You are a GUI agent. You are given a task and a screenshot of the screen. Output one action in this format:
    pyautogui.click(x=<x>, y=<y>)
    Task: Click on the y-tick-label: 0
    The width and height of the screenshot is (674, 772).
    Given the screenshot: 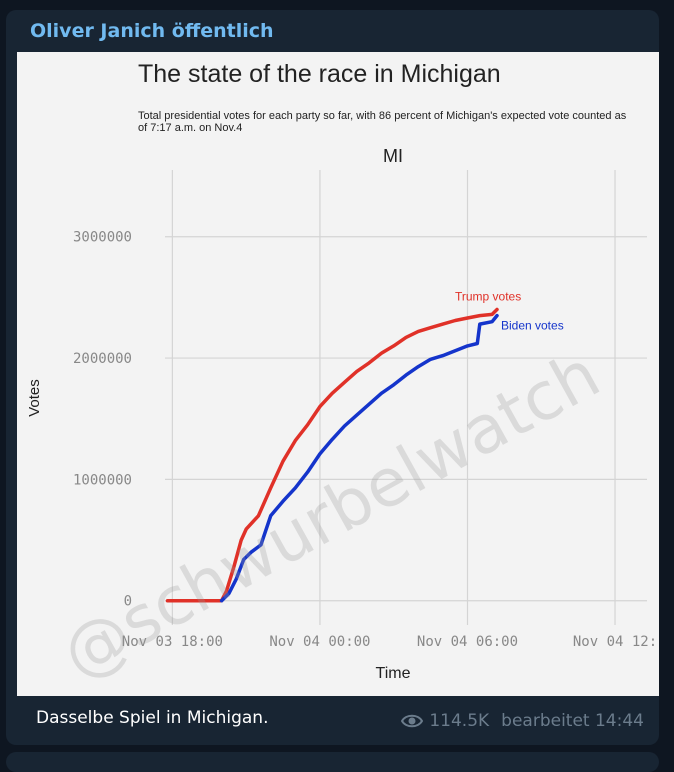 What is the action you would take?
    pyautogui.click(x=128, y=602)
    